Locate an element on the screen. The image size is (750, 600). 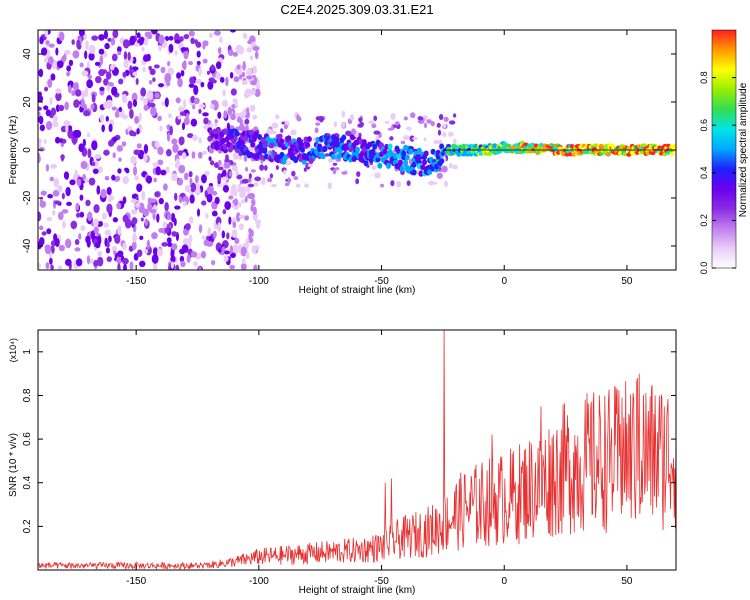
y-tick-label: 0.2 is located at coordinates (27, 526).